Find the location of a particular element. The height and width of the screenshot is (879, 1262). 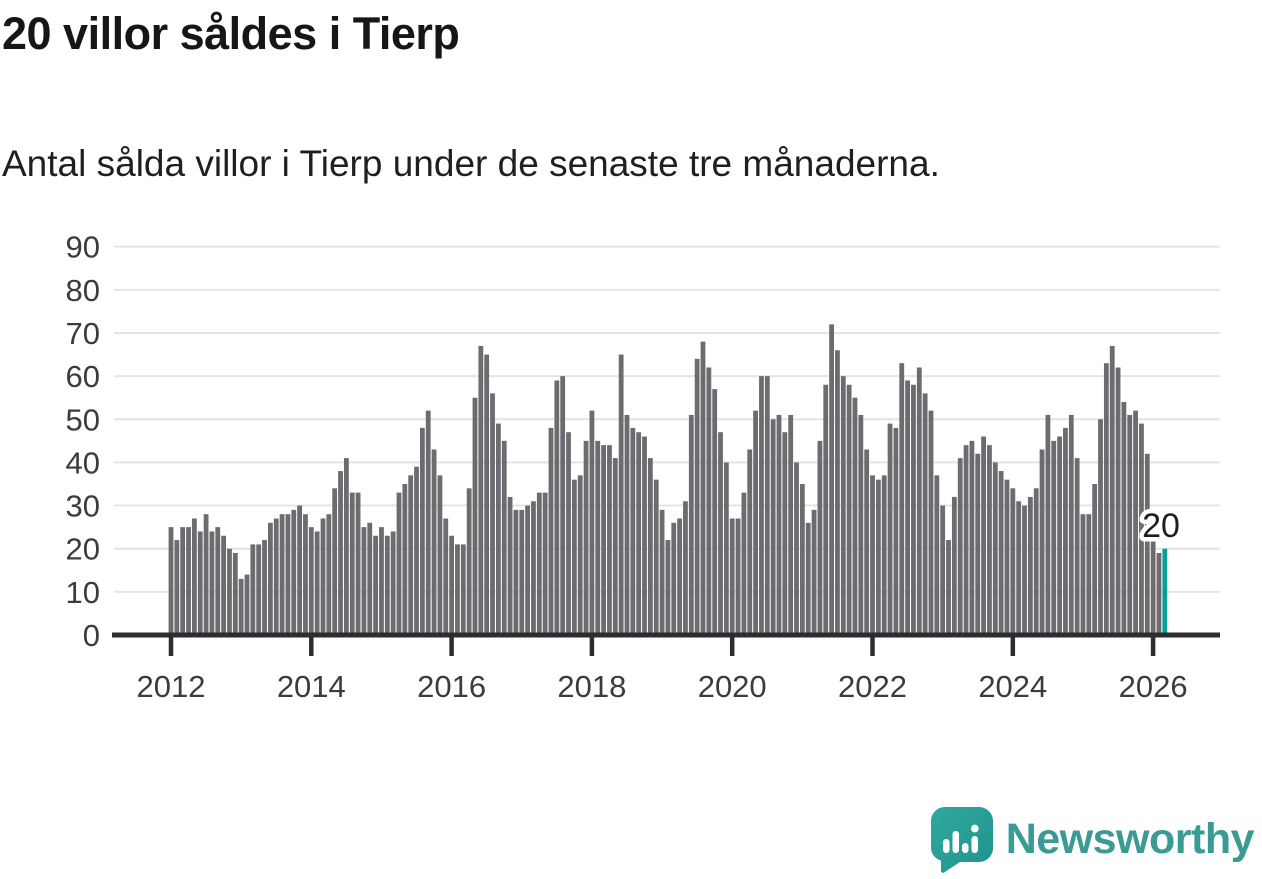

y-axis-labels: 0 10 20 30 40 50 60 70 80 90 is located at coordinates (83, 441).